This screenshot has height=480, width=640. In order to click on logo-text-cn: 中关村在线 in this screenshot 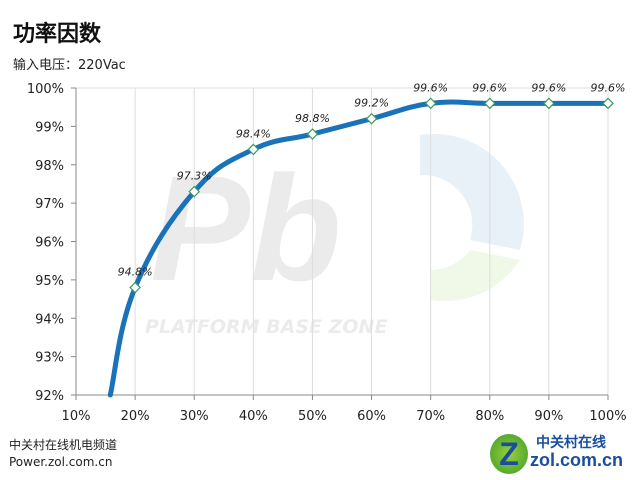, I will do `click(571, 443)`.